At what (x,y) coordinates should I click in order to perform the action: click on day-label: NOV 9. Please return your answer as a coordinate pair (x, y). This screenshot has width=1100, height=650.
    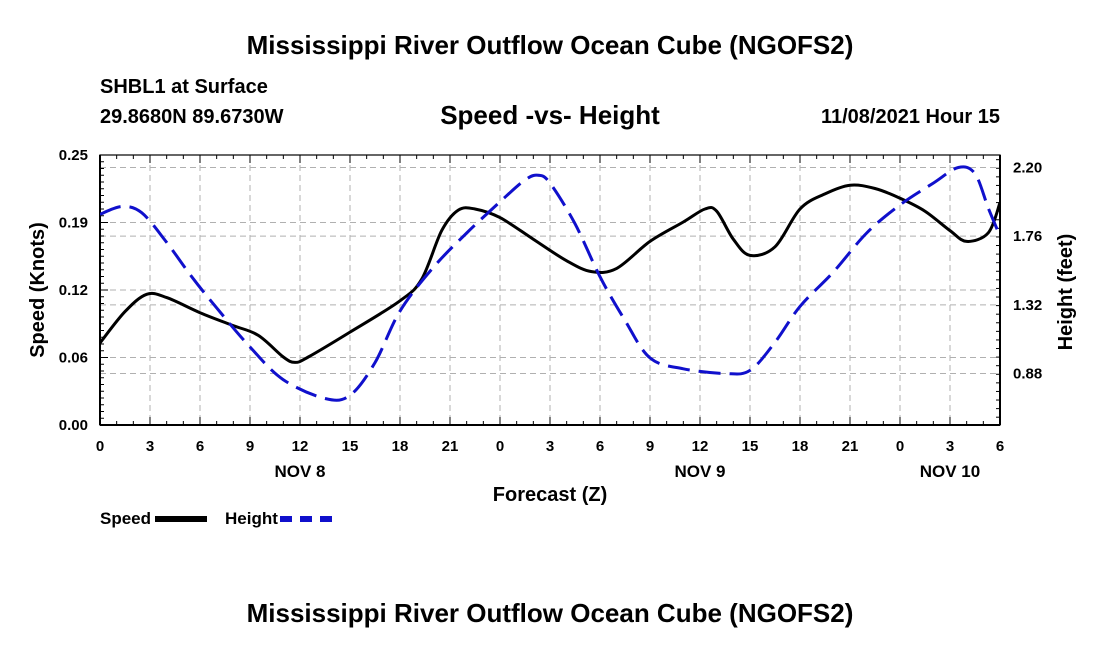
    Looking at the image, I should click on (699, 471).